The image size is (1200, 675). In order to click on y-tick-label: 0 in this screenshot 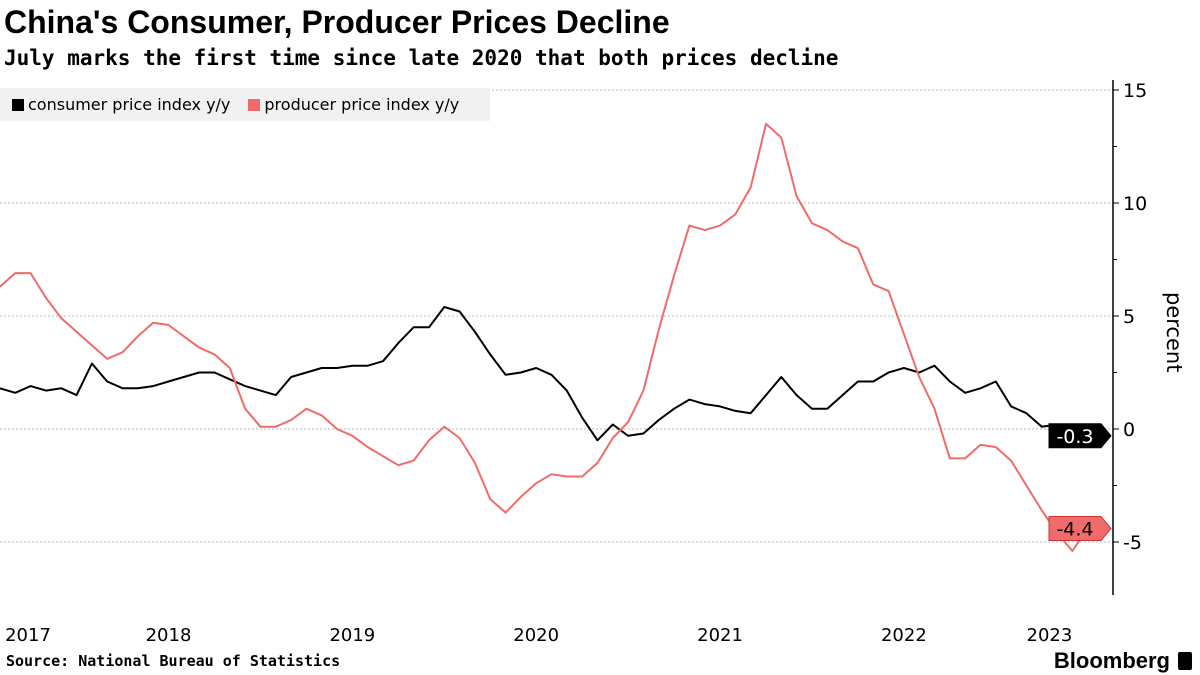, I will do `click(1129, 430)`.